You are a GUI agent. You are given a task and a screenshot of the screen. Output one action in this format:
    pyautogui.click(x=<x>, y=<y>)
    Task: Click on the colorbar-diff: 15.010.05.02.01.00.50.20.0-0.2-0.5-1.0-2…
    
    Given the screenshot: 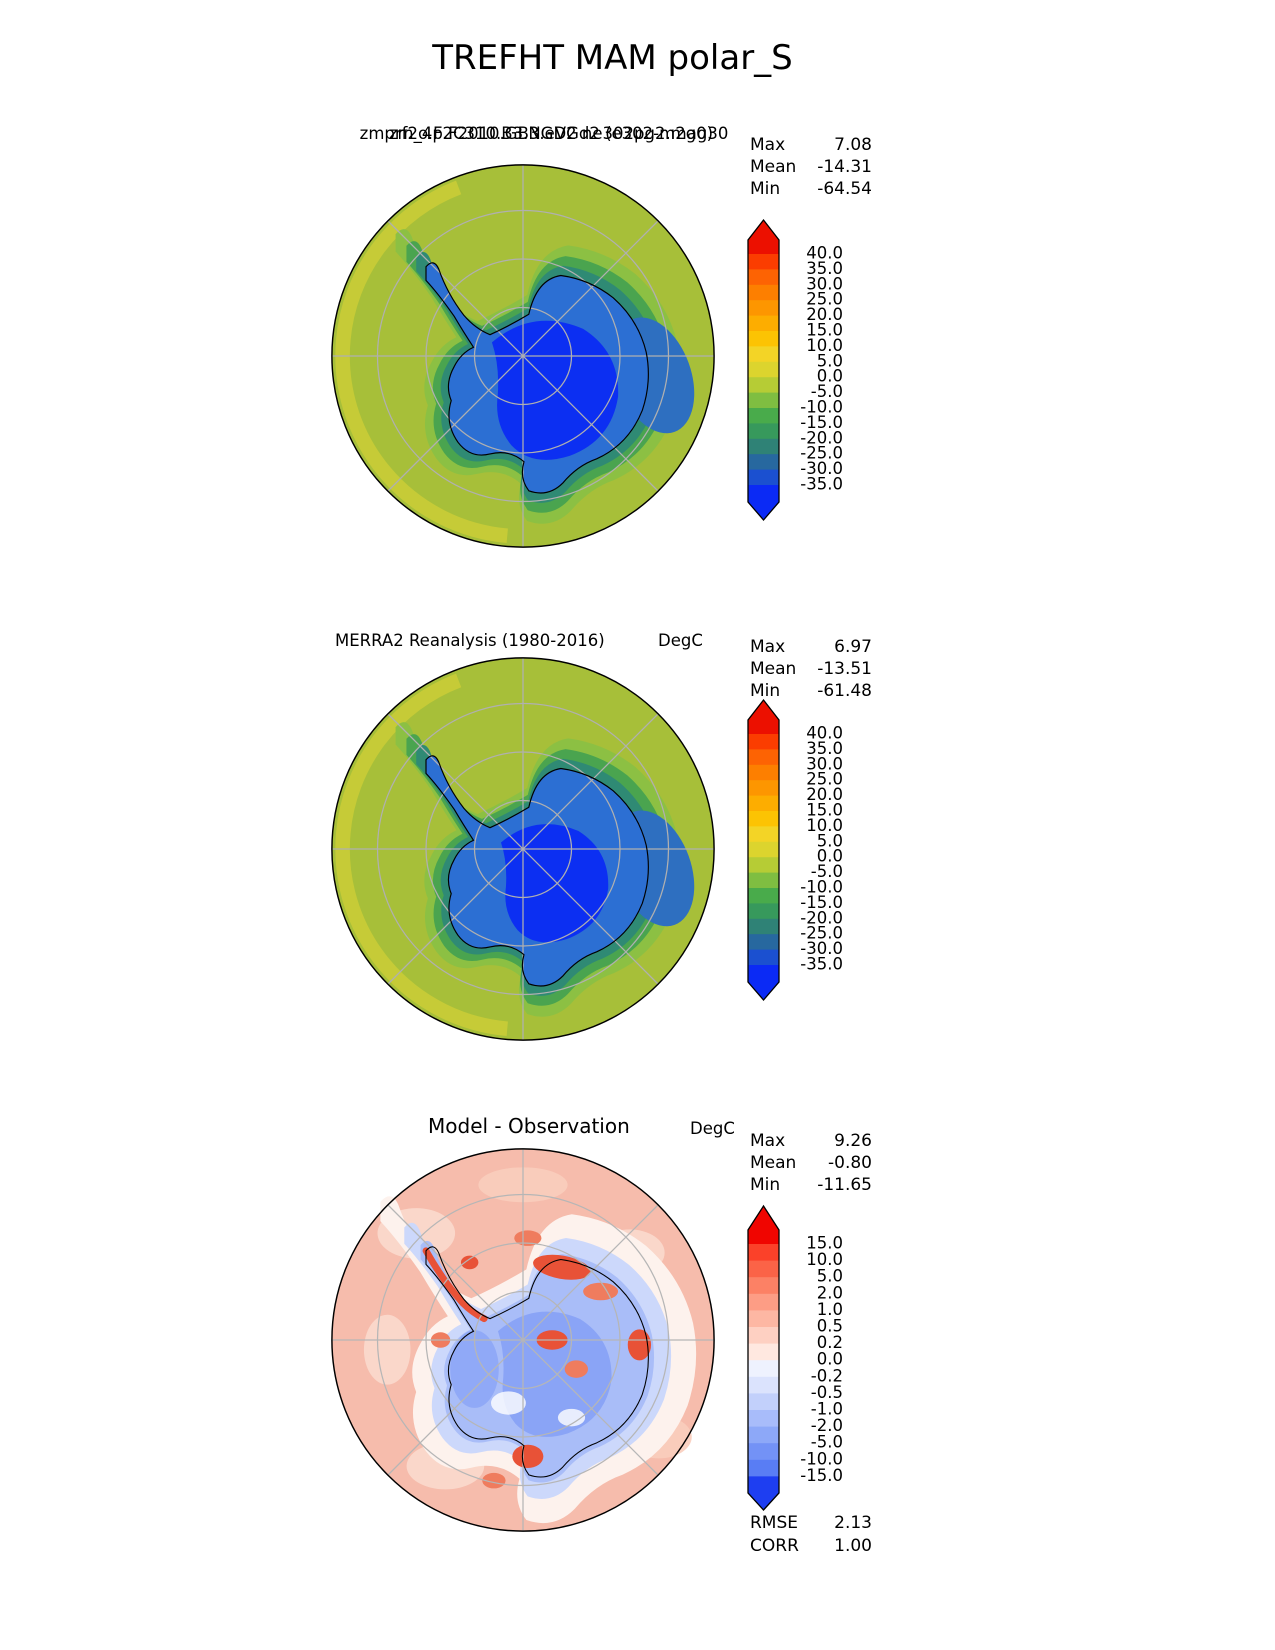 What is the action you would take?
    pyautogui.click(x=795, y=1357)
    